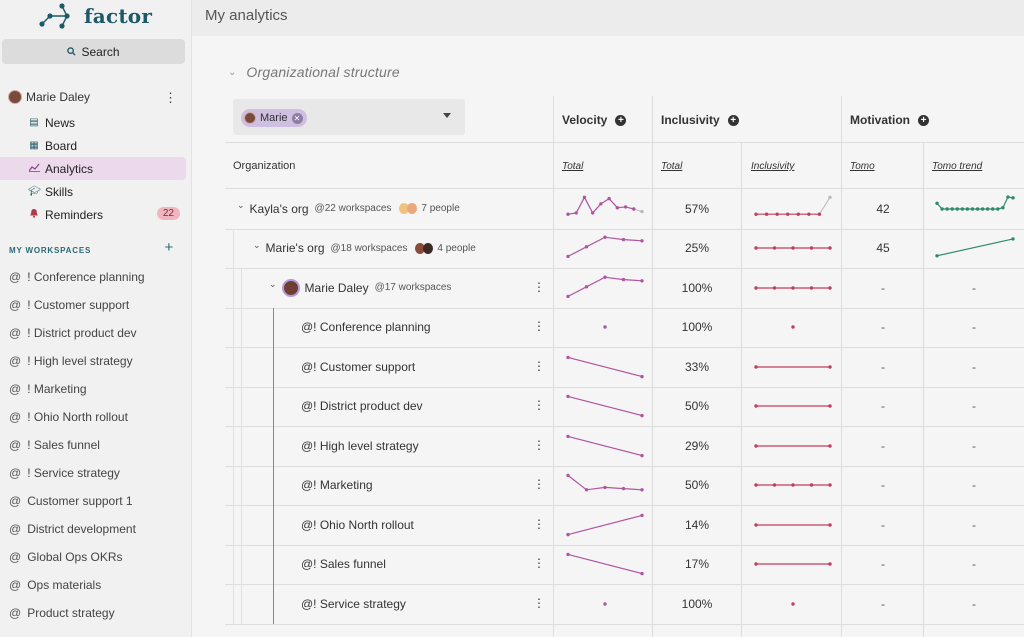 Image resolution: width=1024 pixels, height=637 pixels. I want to click on subheader-inclusivity: Inclusivity, so click(773, 166).